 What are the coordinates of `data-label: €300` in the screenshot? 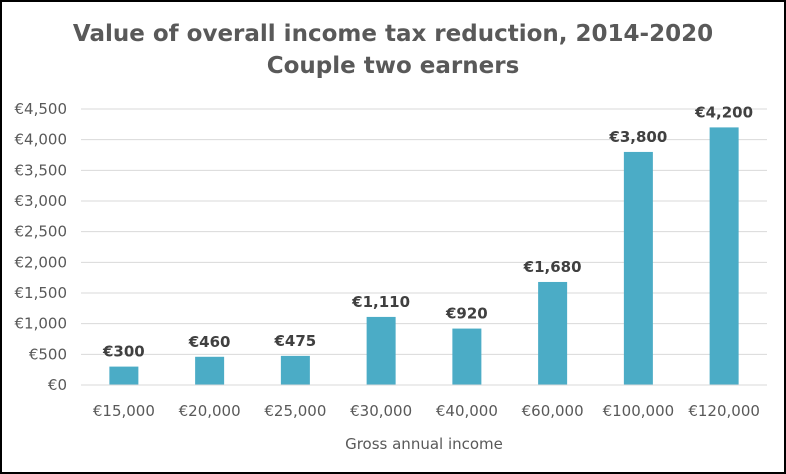 It's located at (123, 352).